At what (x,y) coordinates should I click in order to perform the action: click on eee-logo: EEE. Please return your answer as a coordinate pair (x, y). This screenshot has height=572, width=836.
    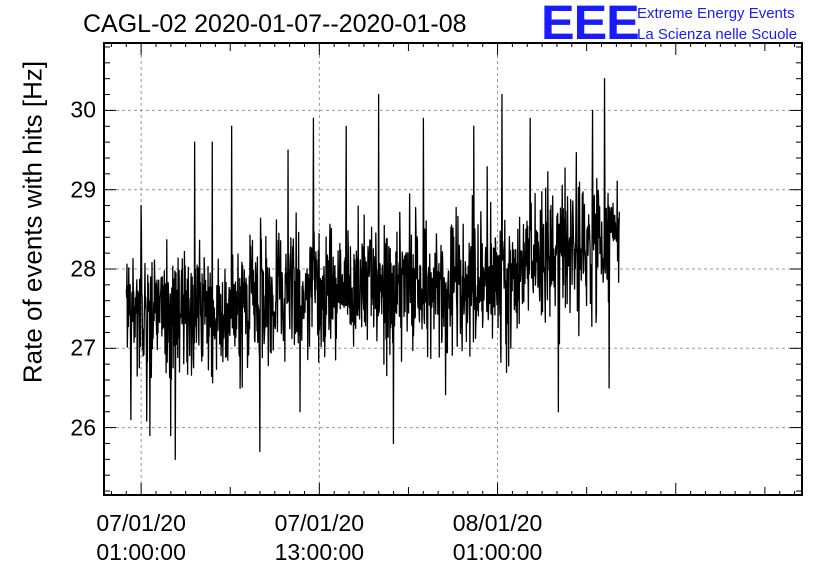
    Looking at the image, I should click on (590, 25).